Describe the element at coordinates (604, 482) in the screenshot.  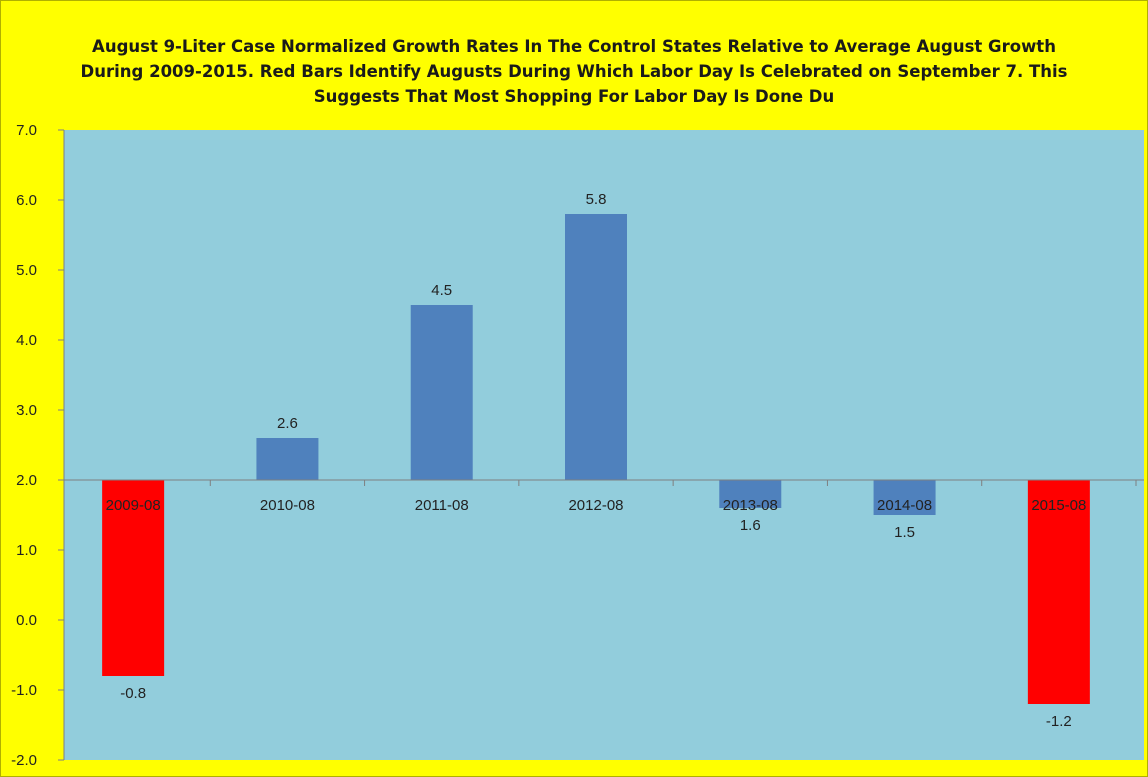
I see `x-axis` at that location.